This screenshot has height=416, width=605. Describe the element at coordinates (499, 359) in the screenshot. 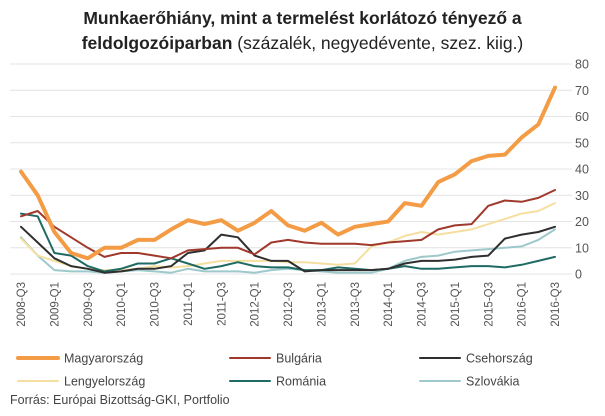

I see `legend-label-csehország: Csehország` at that location.